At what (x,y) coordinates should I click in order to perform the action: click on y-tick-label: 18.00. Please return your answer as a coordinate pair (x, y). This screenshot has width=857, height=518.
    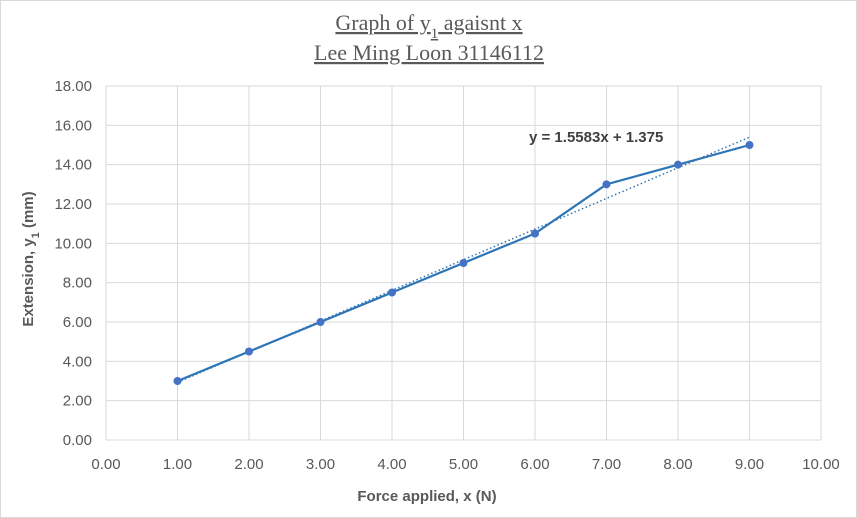
    Looking at the image, I should click on (73, 86).